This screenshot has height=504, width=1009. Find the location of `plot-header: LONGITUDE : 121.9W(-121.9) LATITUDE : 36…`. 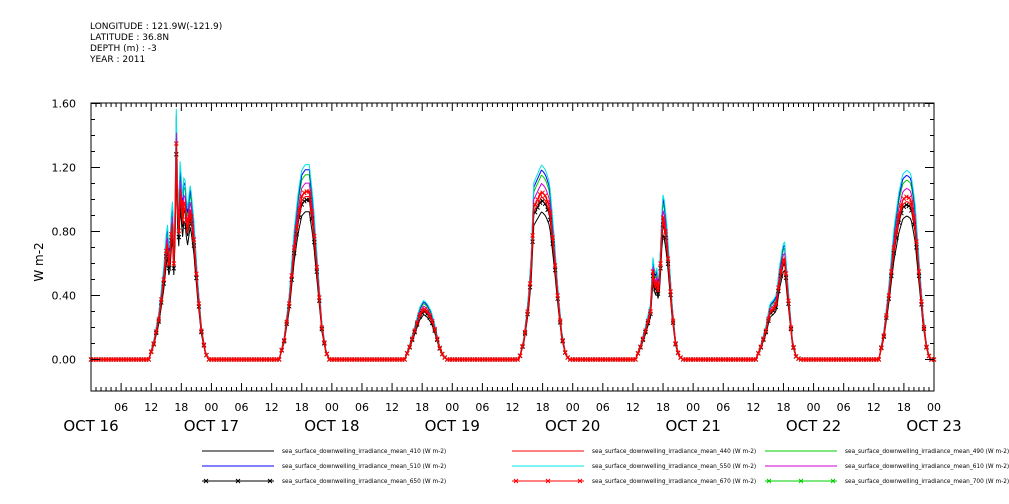

plot-header: LONGITUDE : 121.9W(-121.9) LATITUDE : 36… is located at coordinates (156, 44).